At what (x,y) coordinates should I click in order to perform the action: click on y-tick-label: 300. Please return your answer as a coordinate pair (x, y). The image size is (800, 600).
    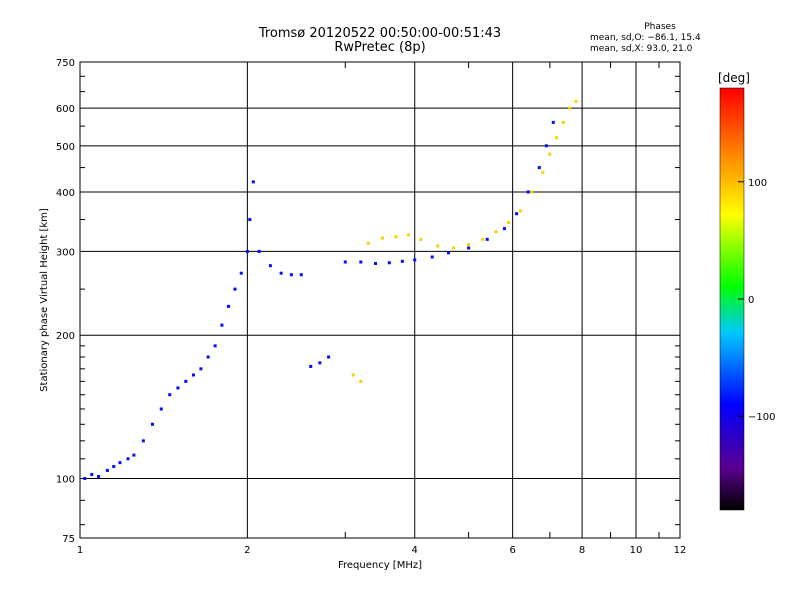
    Looking at the image, I should click on (65, 252).